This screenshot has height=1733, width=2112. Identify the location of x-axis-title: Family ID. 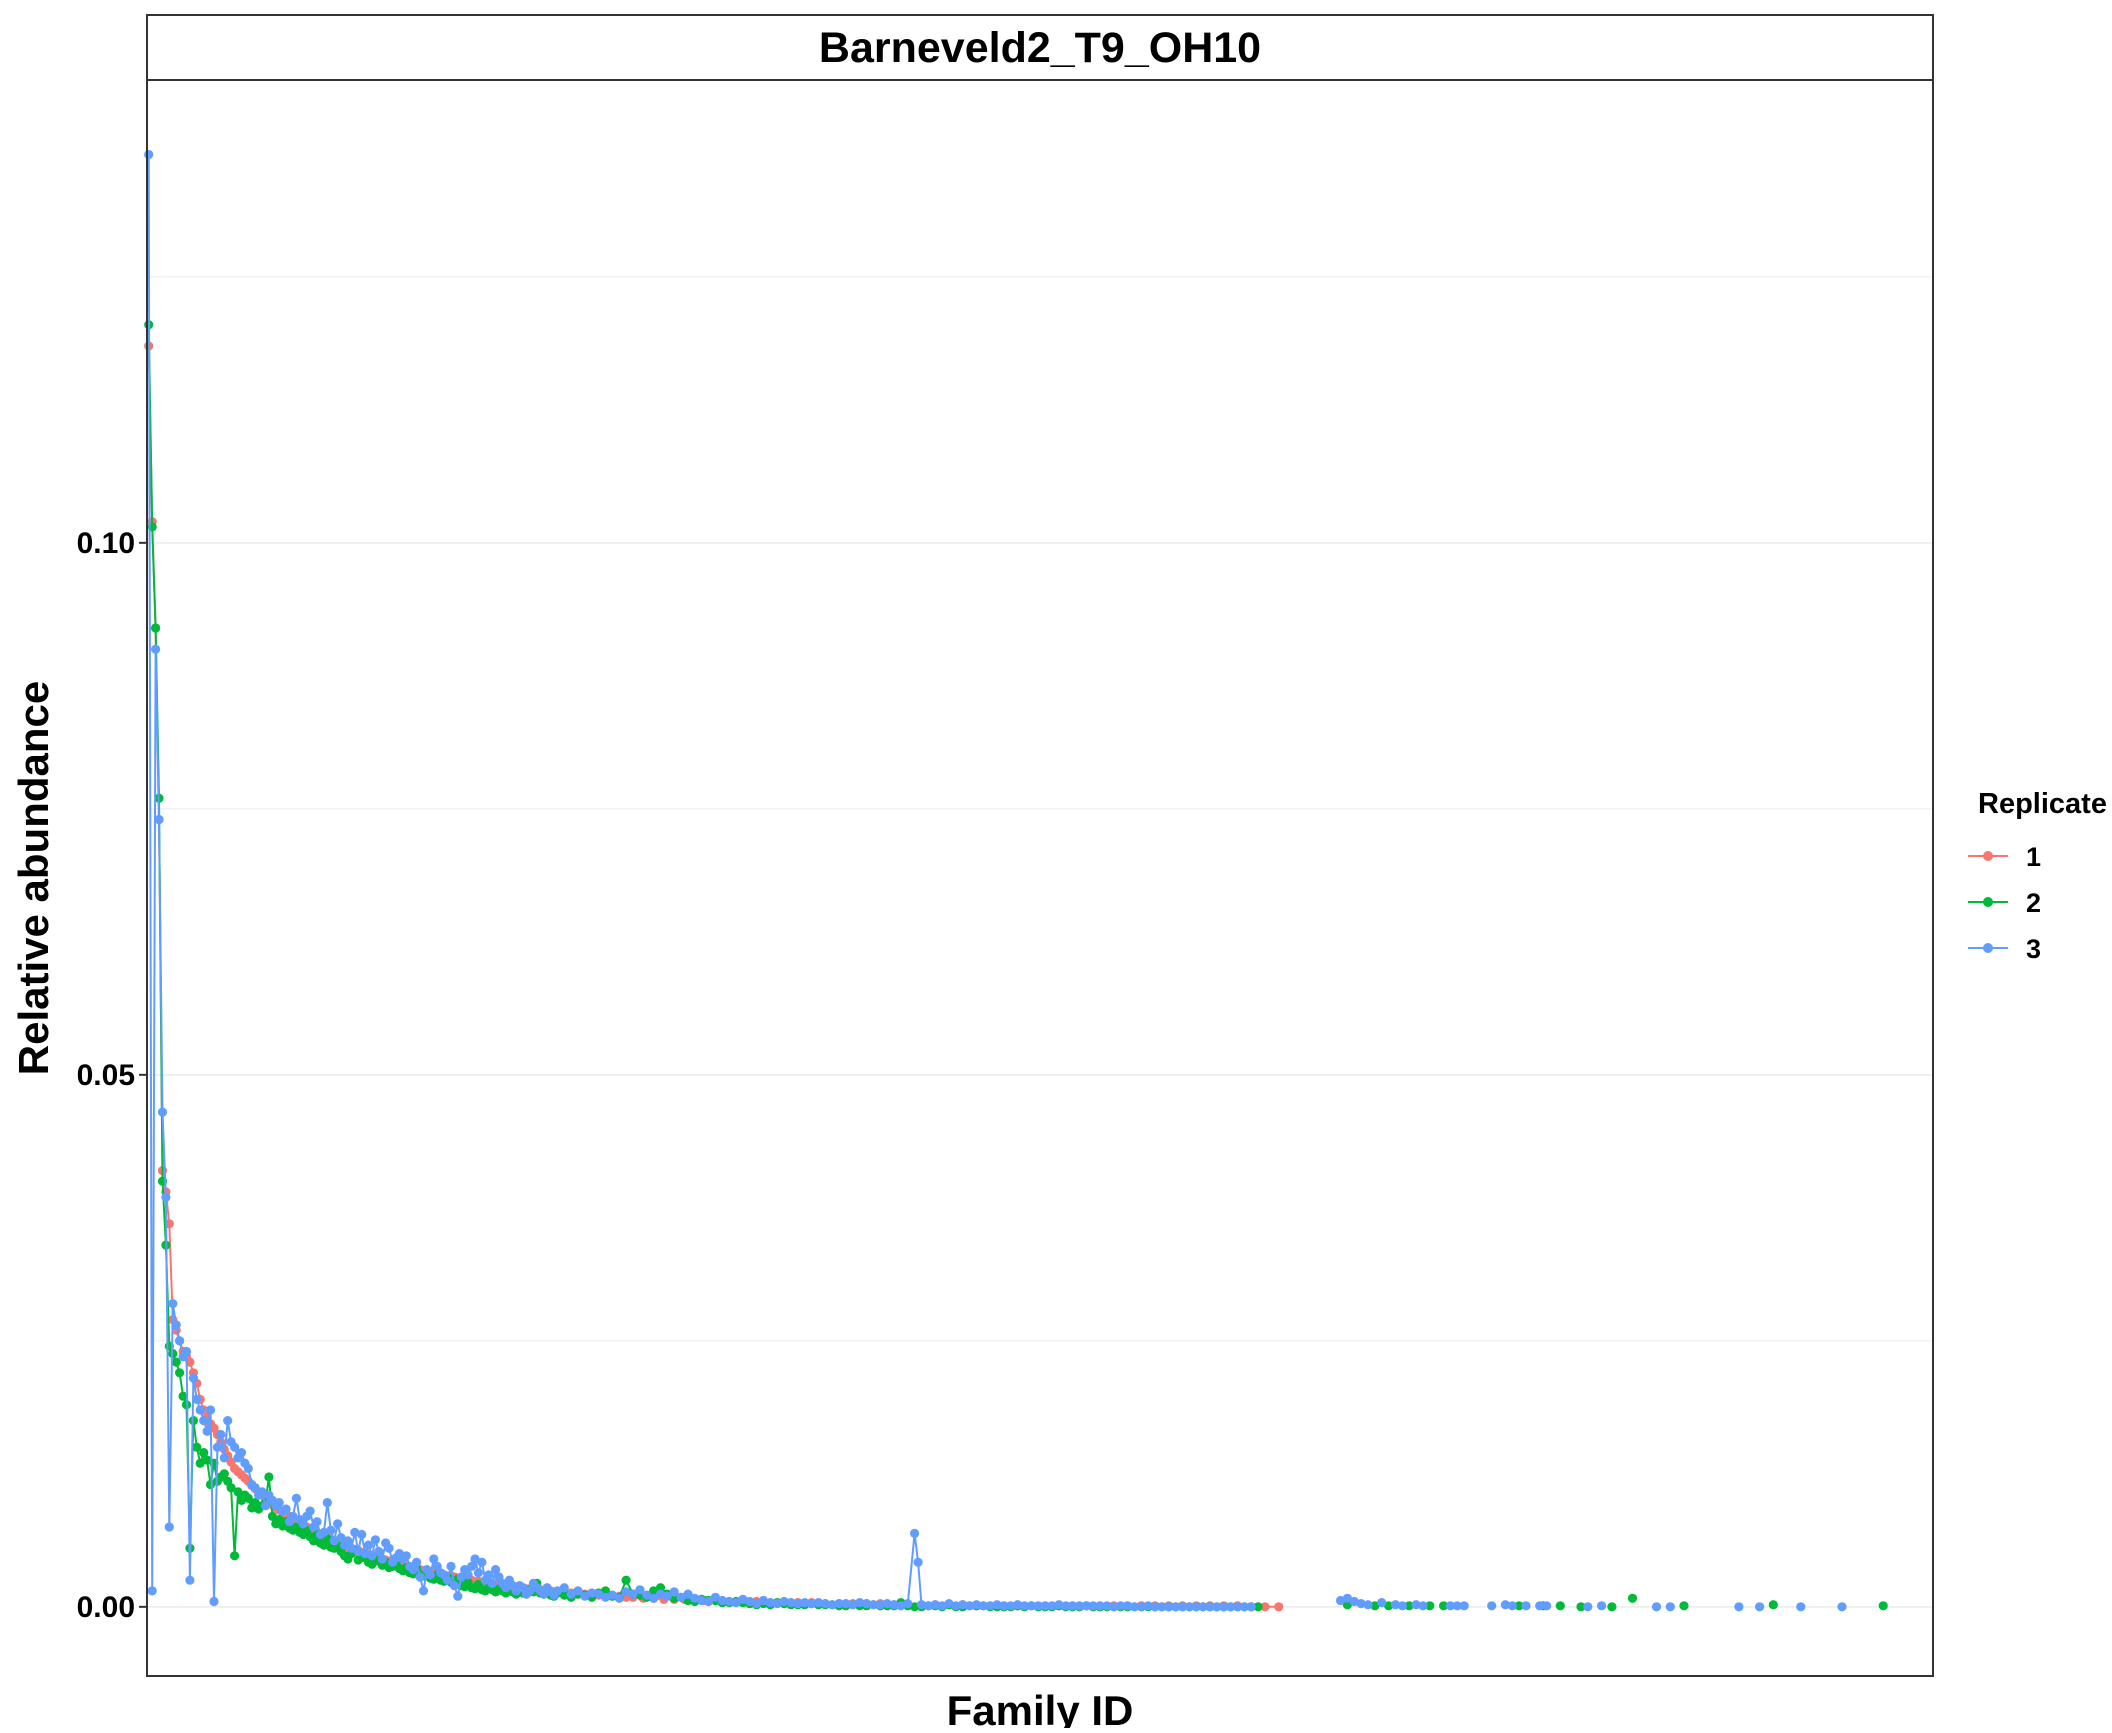
(1040, 1707).